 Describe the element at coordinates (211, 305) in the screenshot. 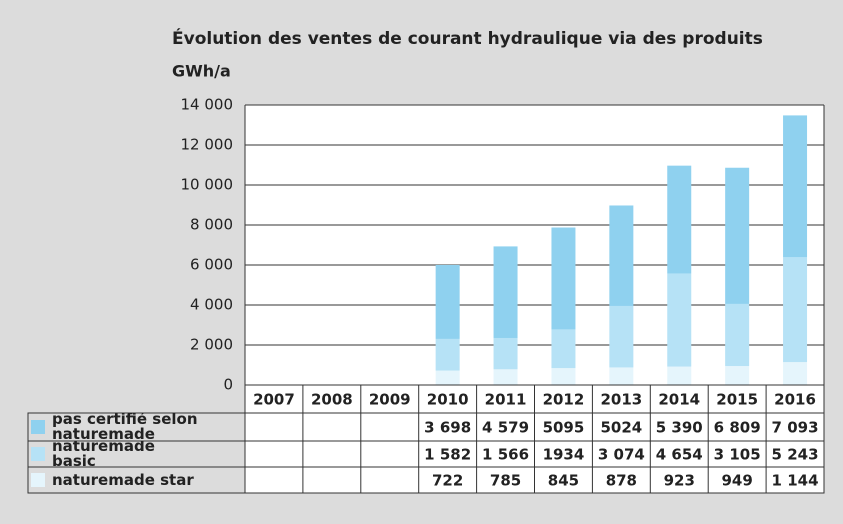

I see `y-tick-label: 4 000` at that location.